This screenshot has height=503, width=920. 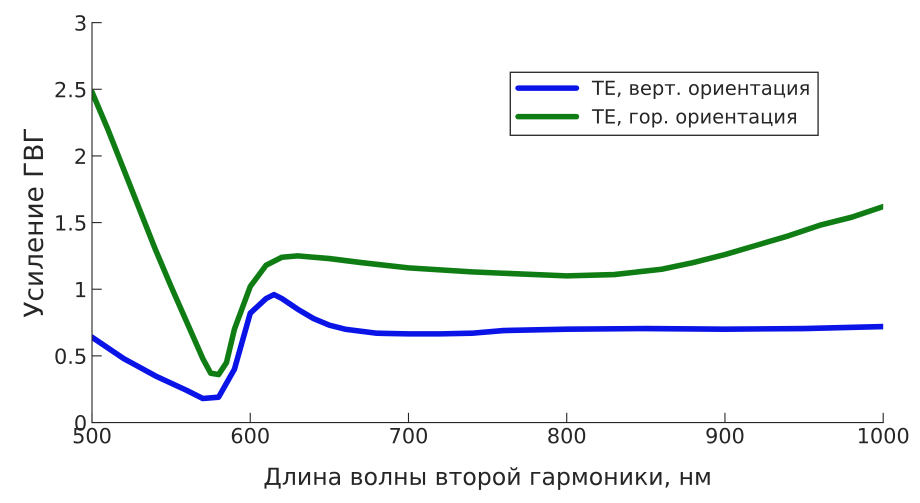 I want to click on y-tick-label: 2.5, so click(x=71, y=90).